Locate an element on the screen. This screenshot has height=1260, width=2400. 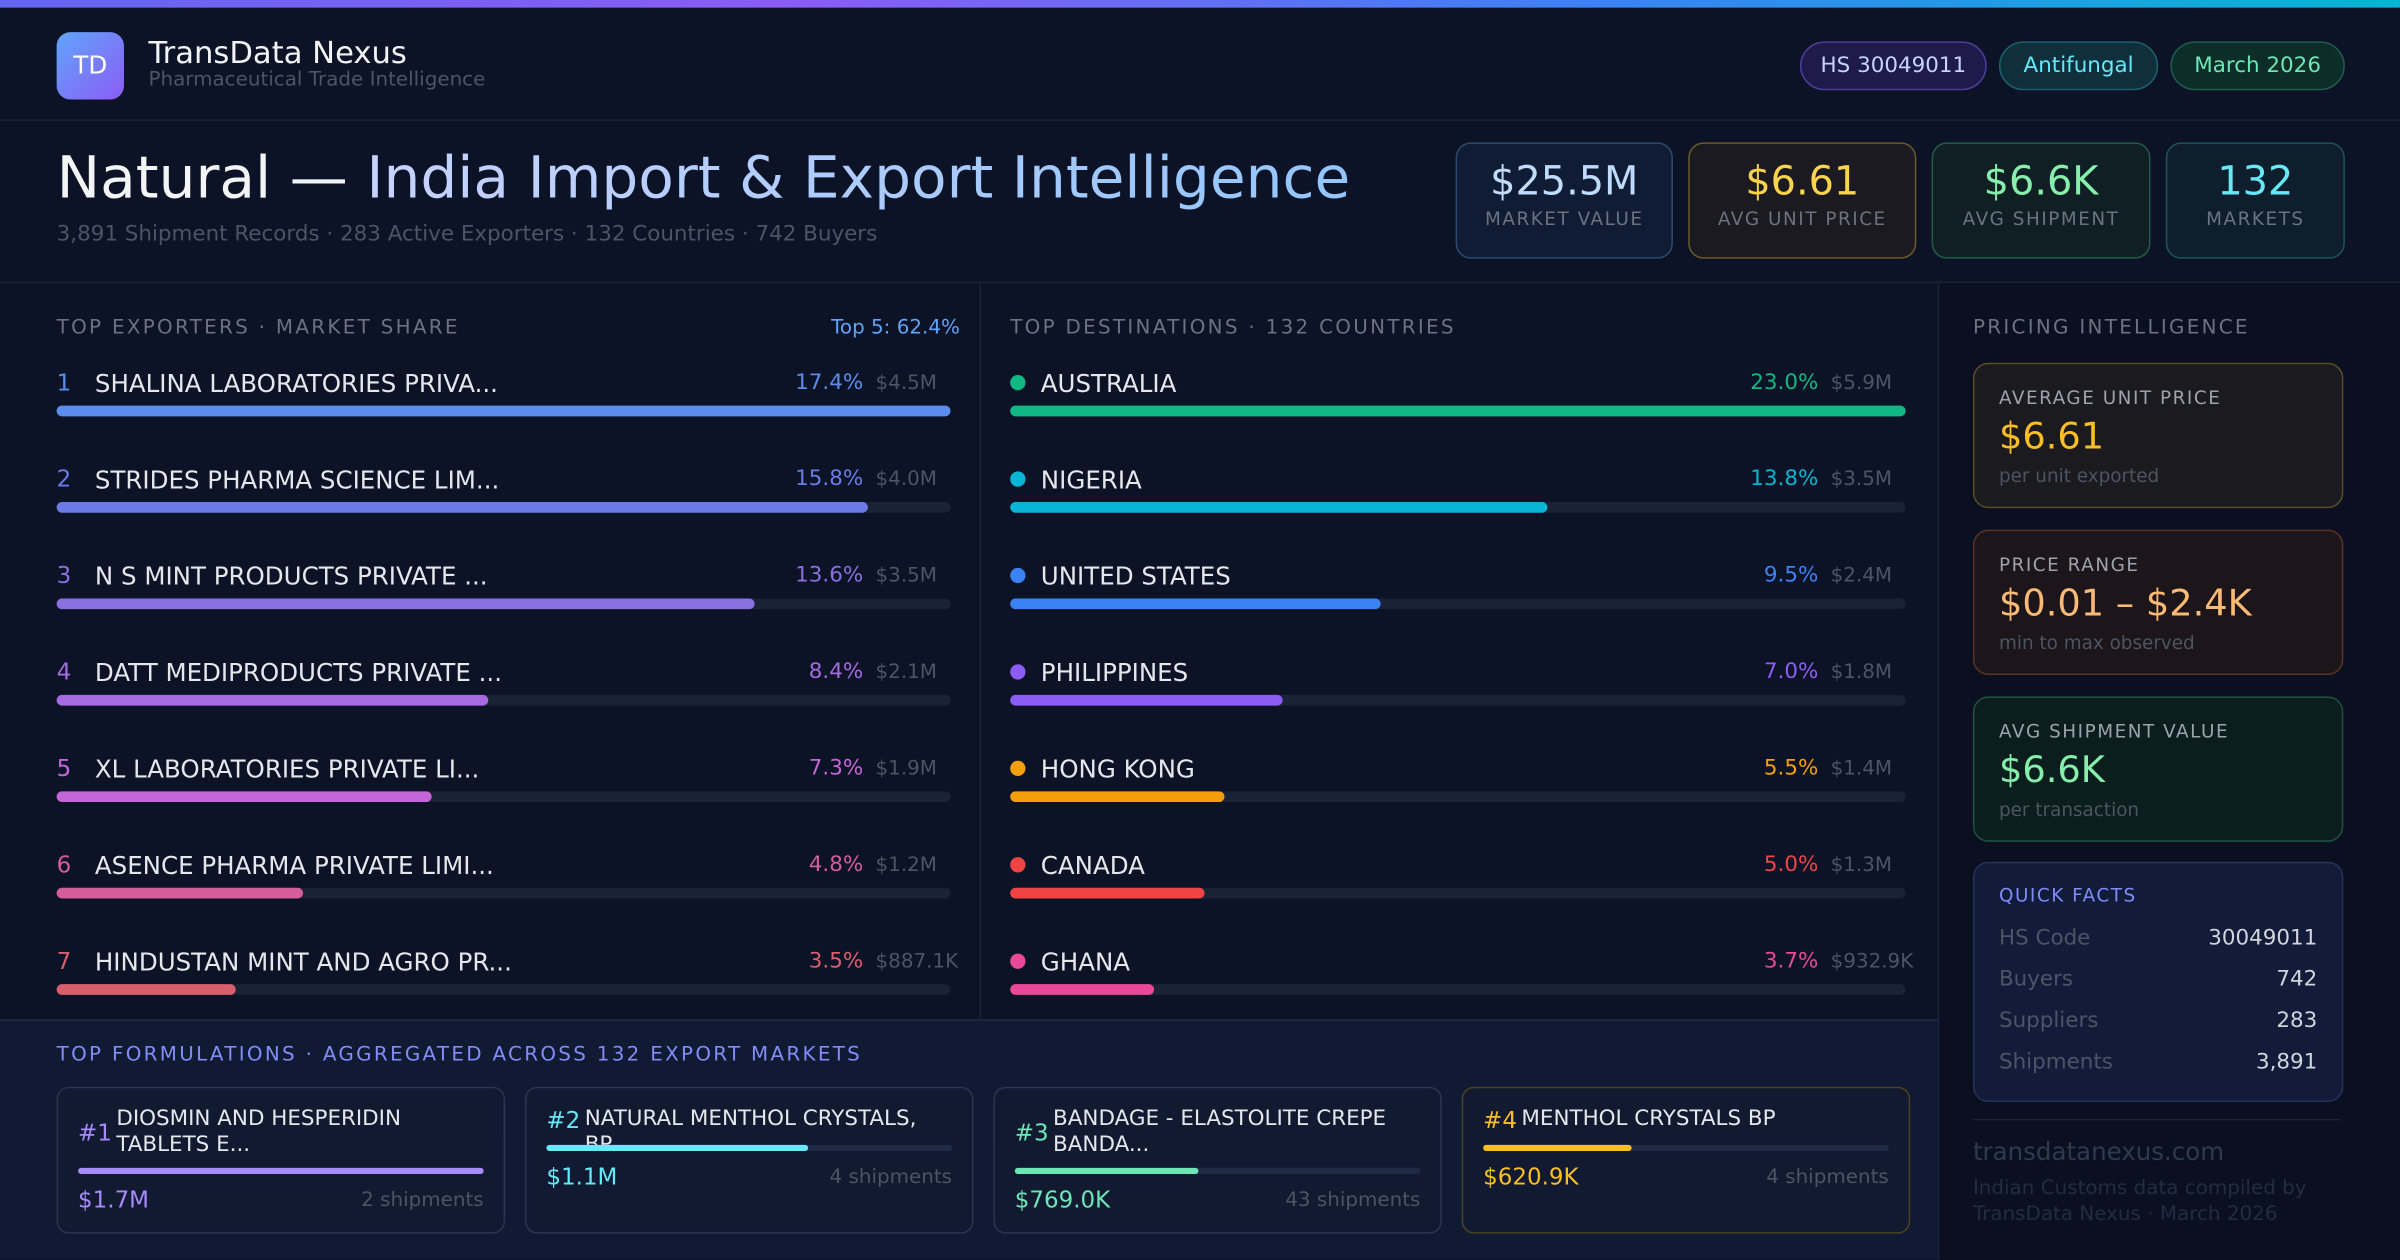
formulation-name: MENTHOL CRYSTALS BP is located at coordinates (1648, 1119).